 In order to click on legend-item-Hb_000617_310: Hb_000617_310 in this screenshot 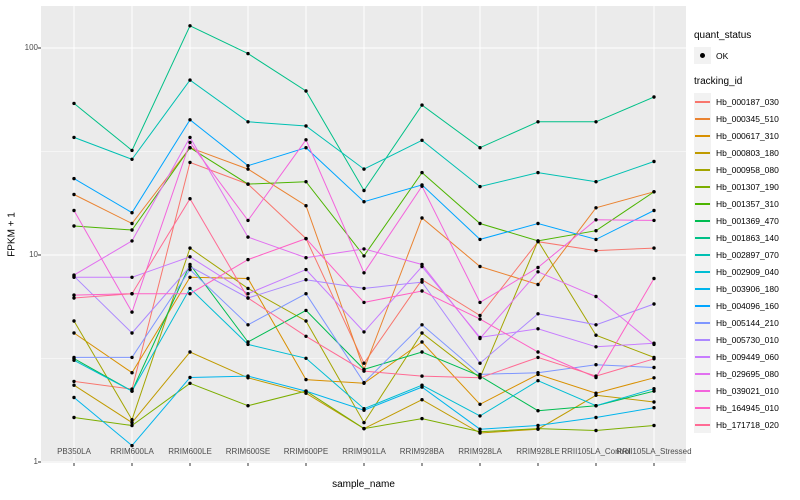, I will do `click(747, 135)`.